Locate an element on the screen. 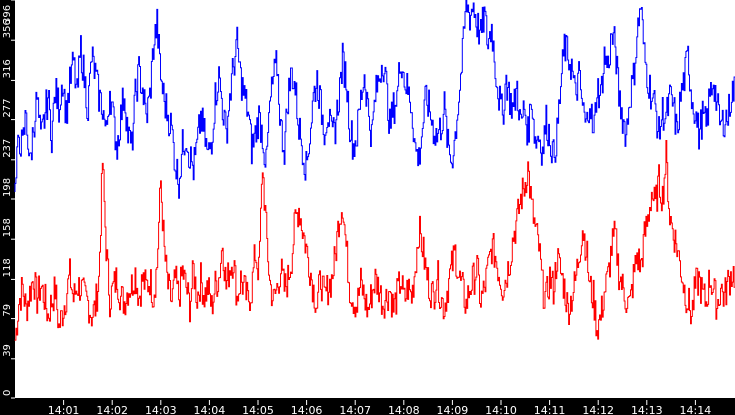 The height and width of the screenshot is (415, 735). x-tick-label: 14:04 is located at coordinates (210, 409).